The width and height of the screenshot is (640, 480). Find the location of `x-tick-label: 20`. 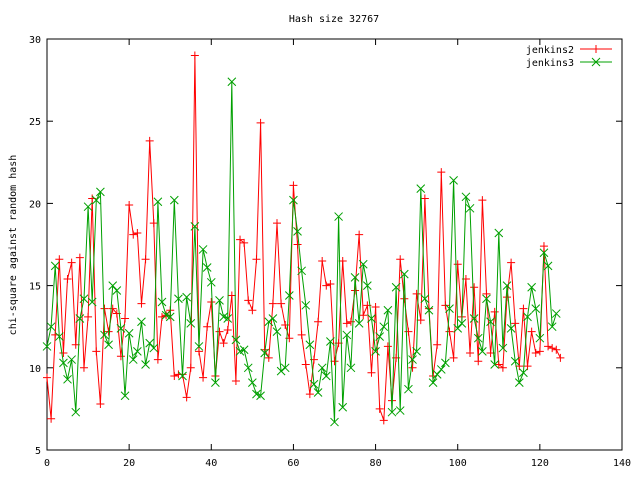

x-tick-label: 20 is located at coordinates (129, 463).